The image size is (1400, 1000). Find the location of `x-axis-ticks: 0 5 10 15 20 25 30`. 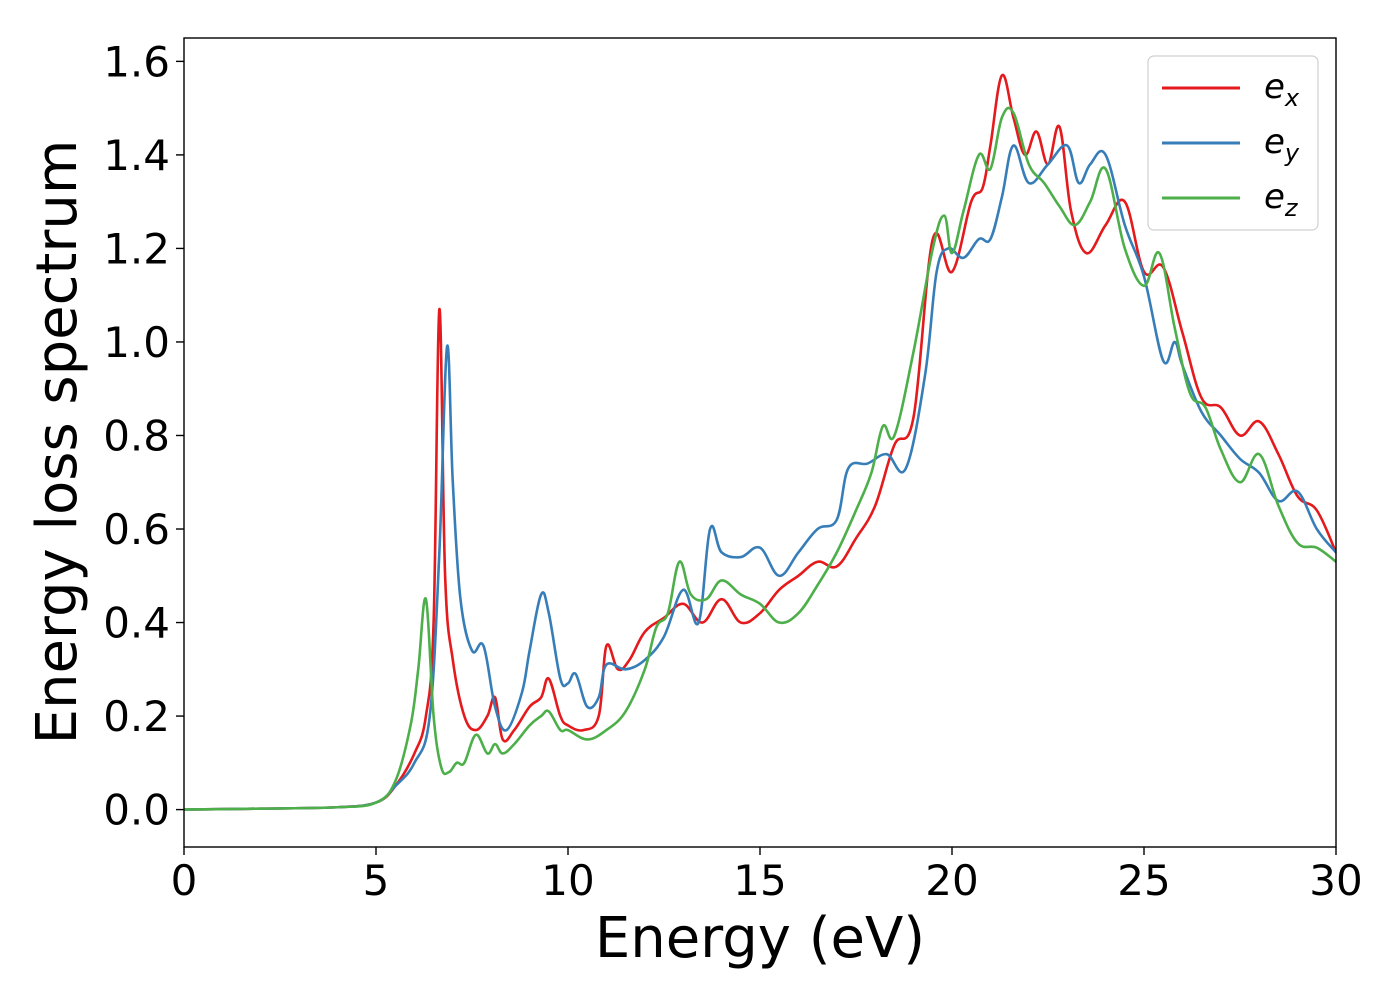

x-axis-ticks: 0 5 10 15 20 25 30 is located at coordinates (767, 876).